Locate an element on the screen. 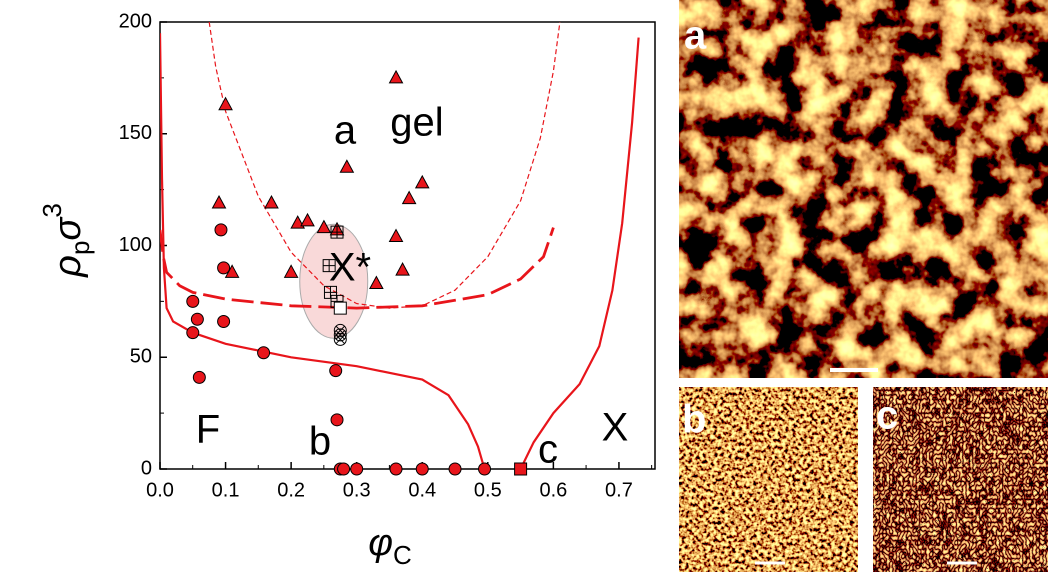  y-tick-label: 0 is located at coordinates (146, 468).